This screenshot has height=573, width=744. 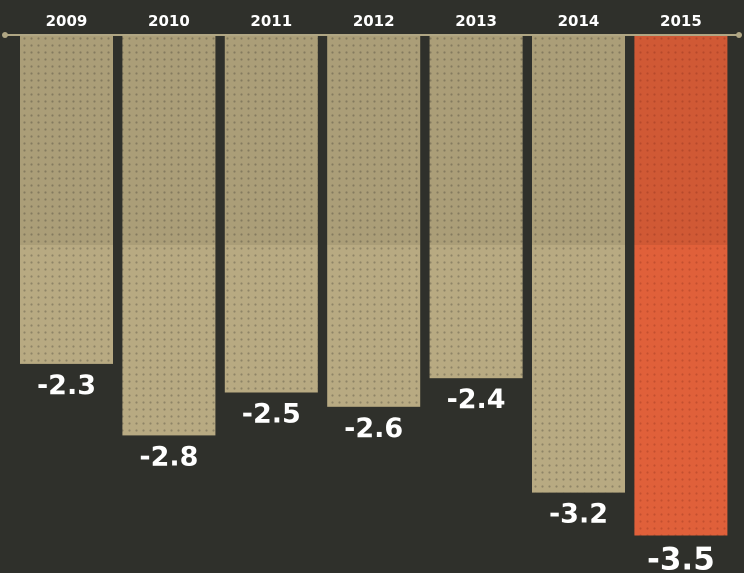 I want to click on year-label-2012: 2012, so click(x=374, y=21).